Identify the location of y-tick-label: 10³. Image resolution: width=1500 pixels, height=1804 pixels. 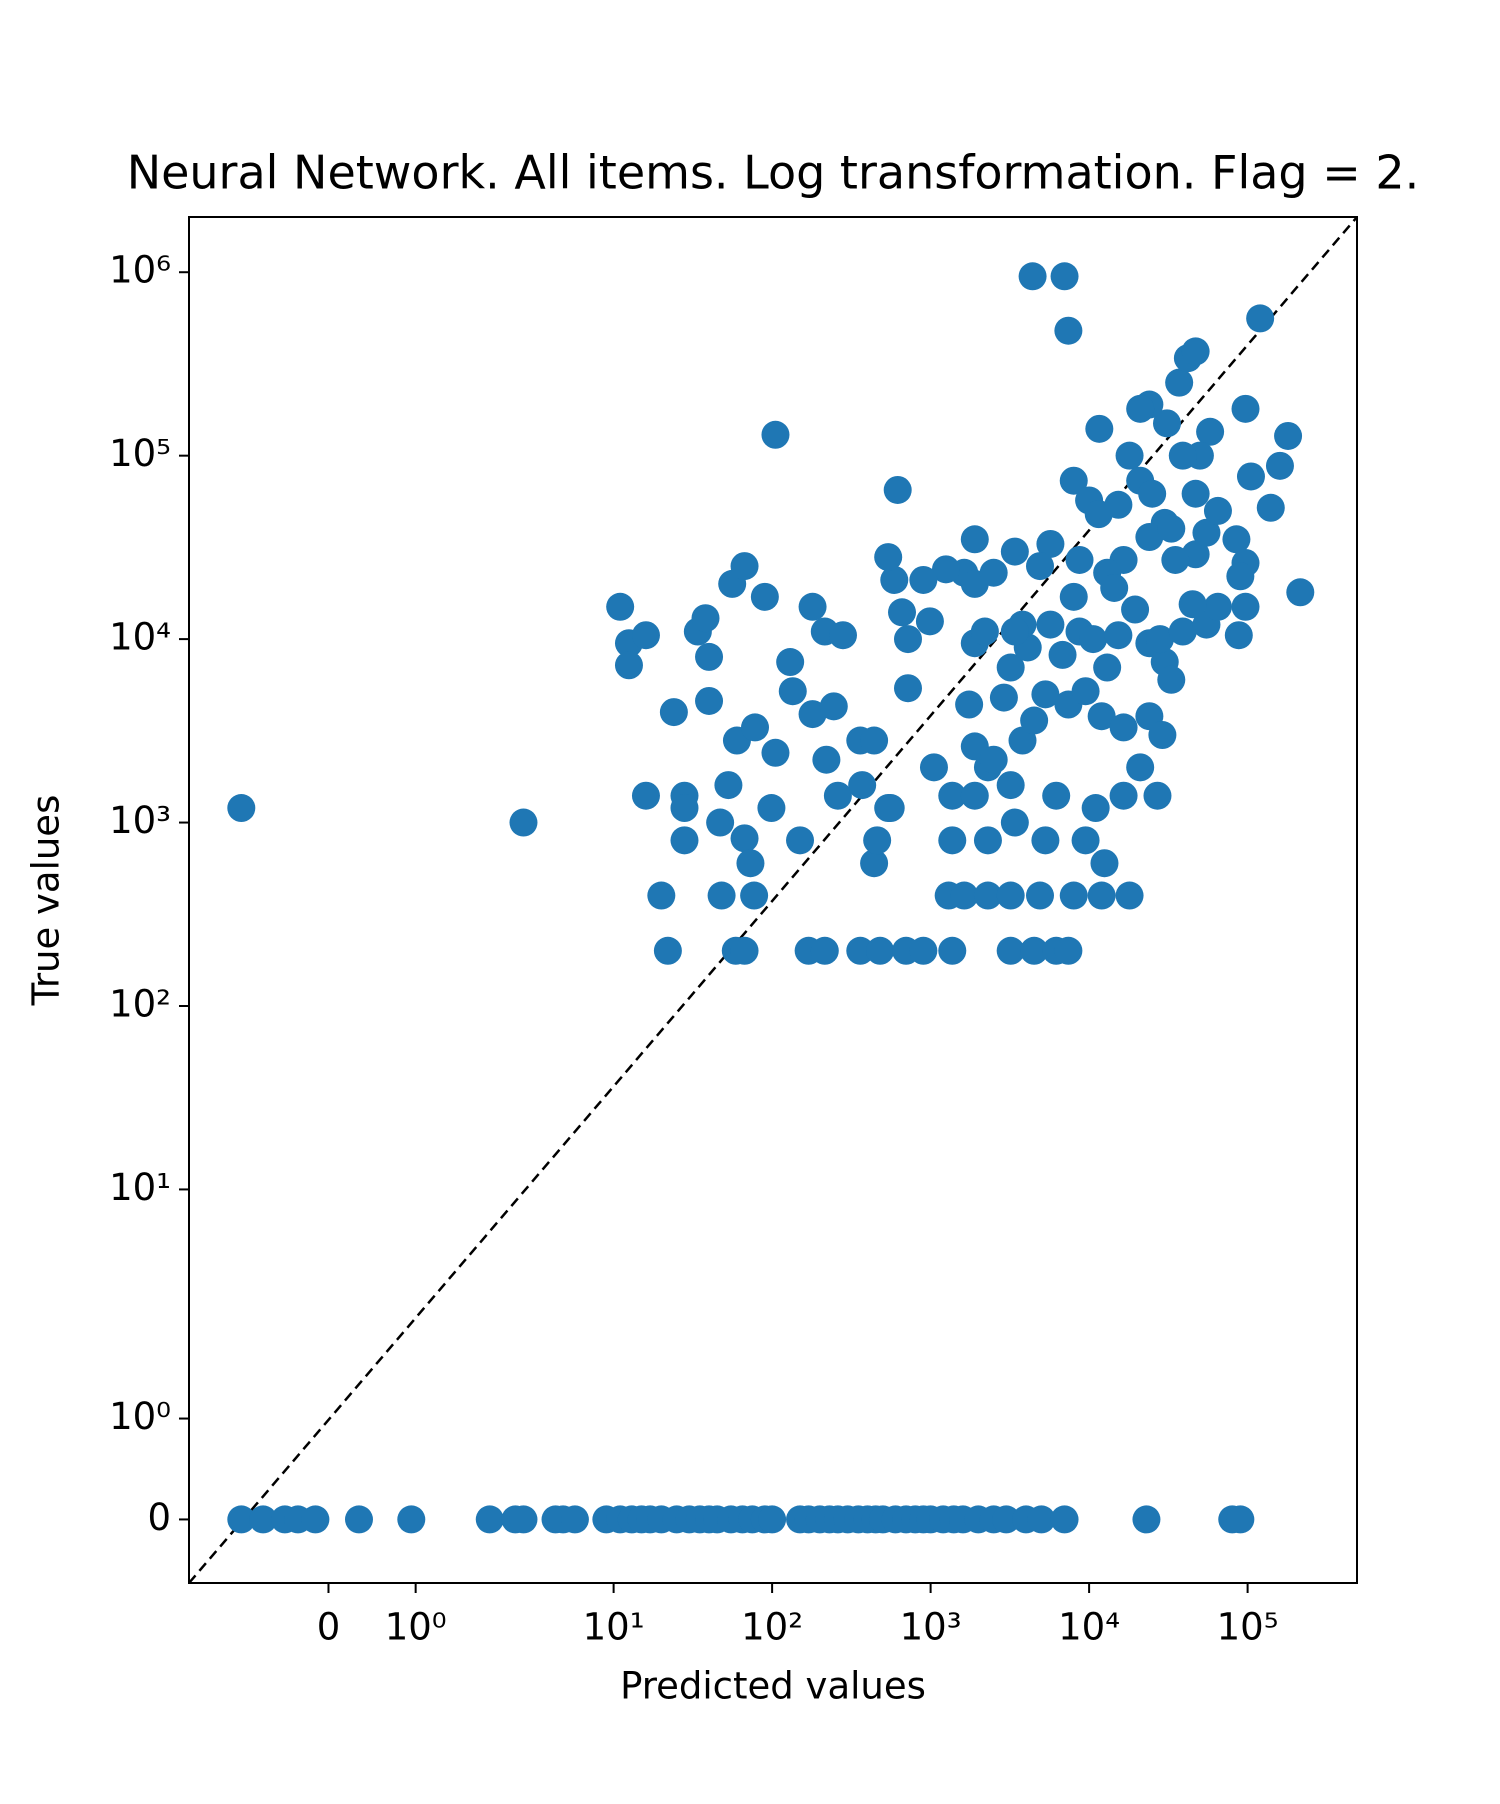
(140, 820).